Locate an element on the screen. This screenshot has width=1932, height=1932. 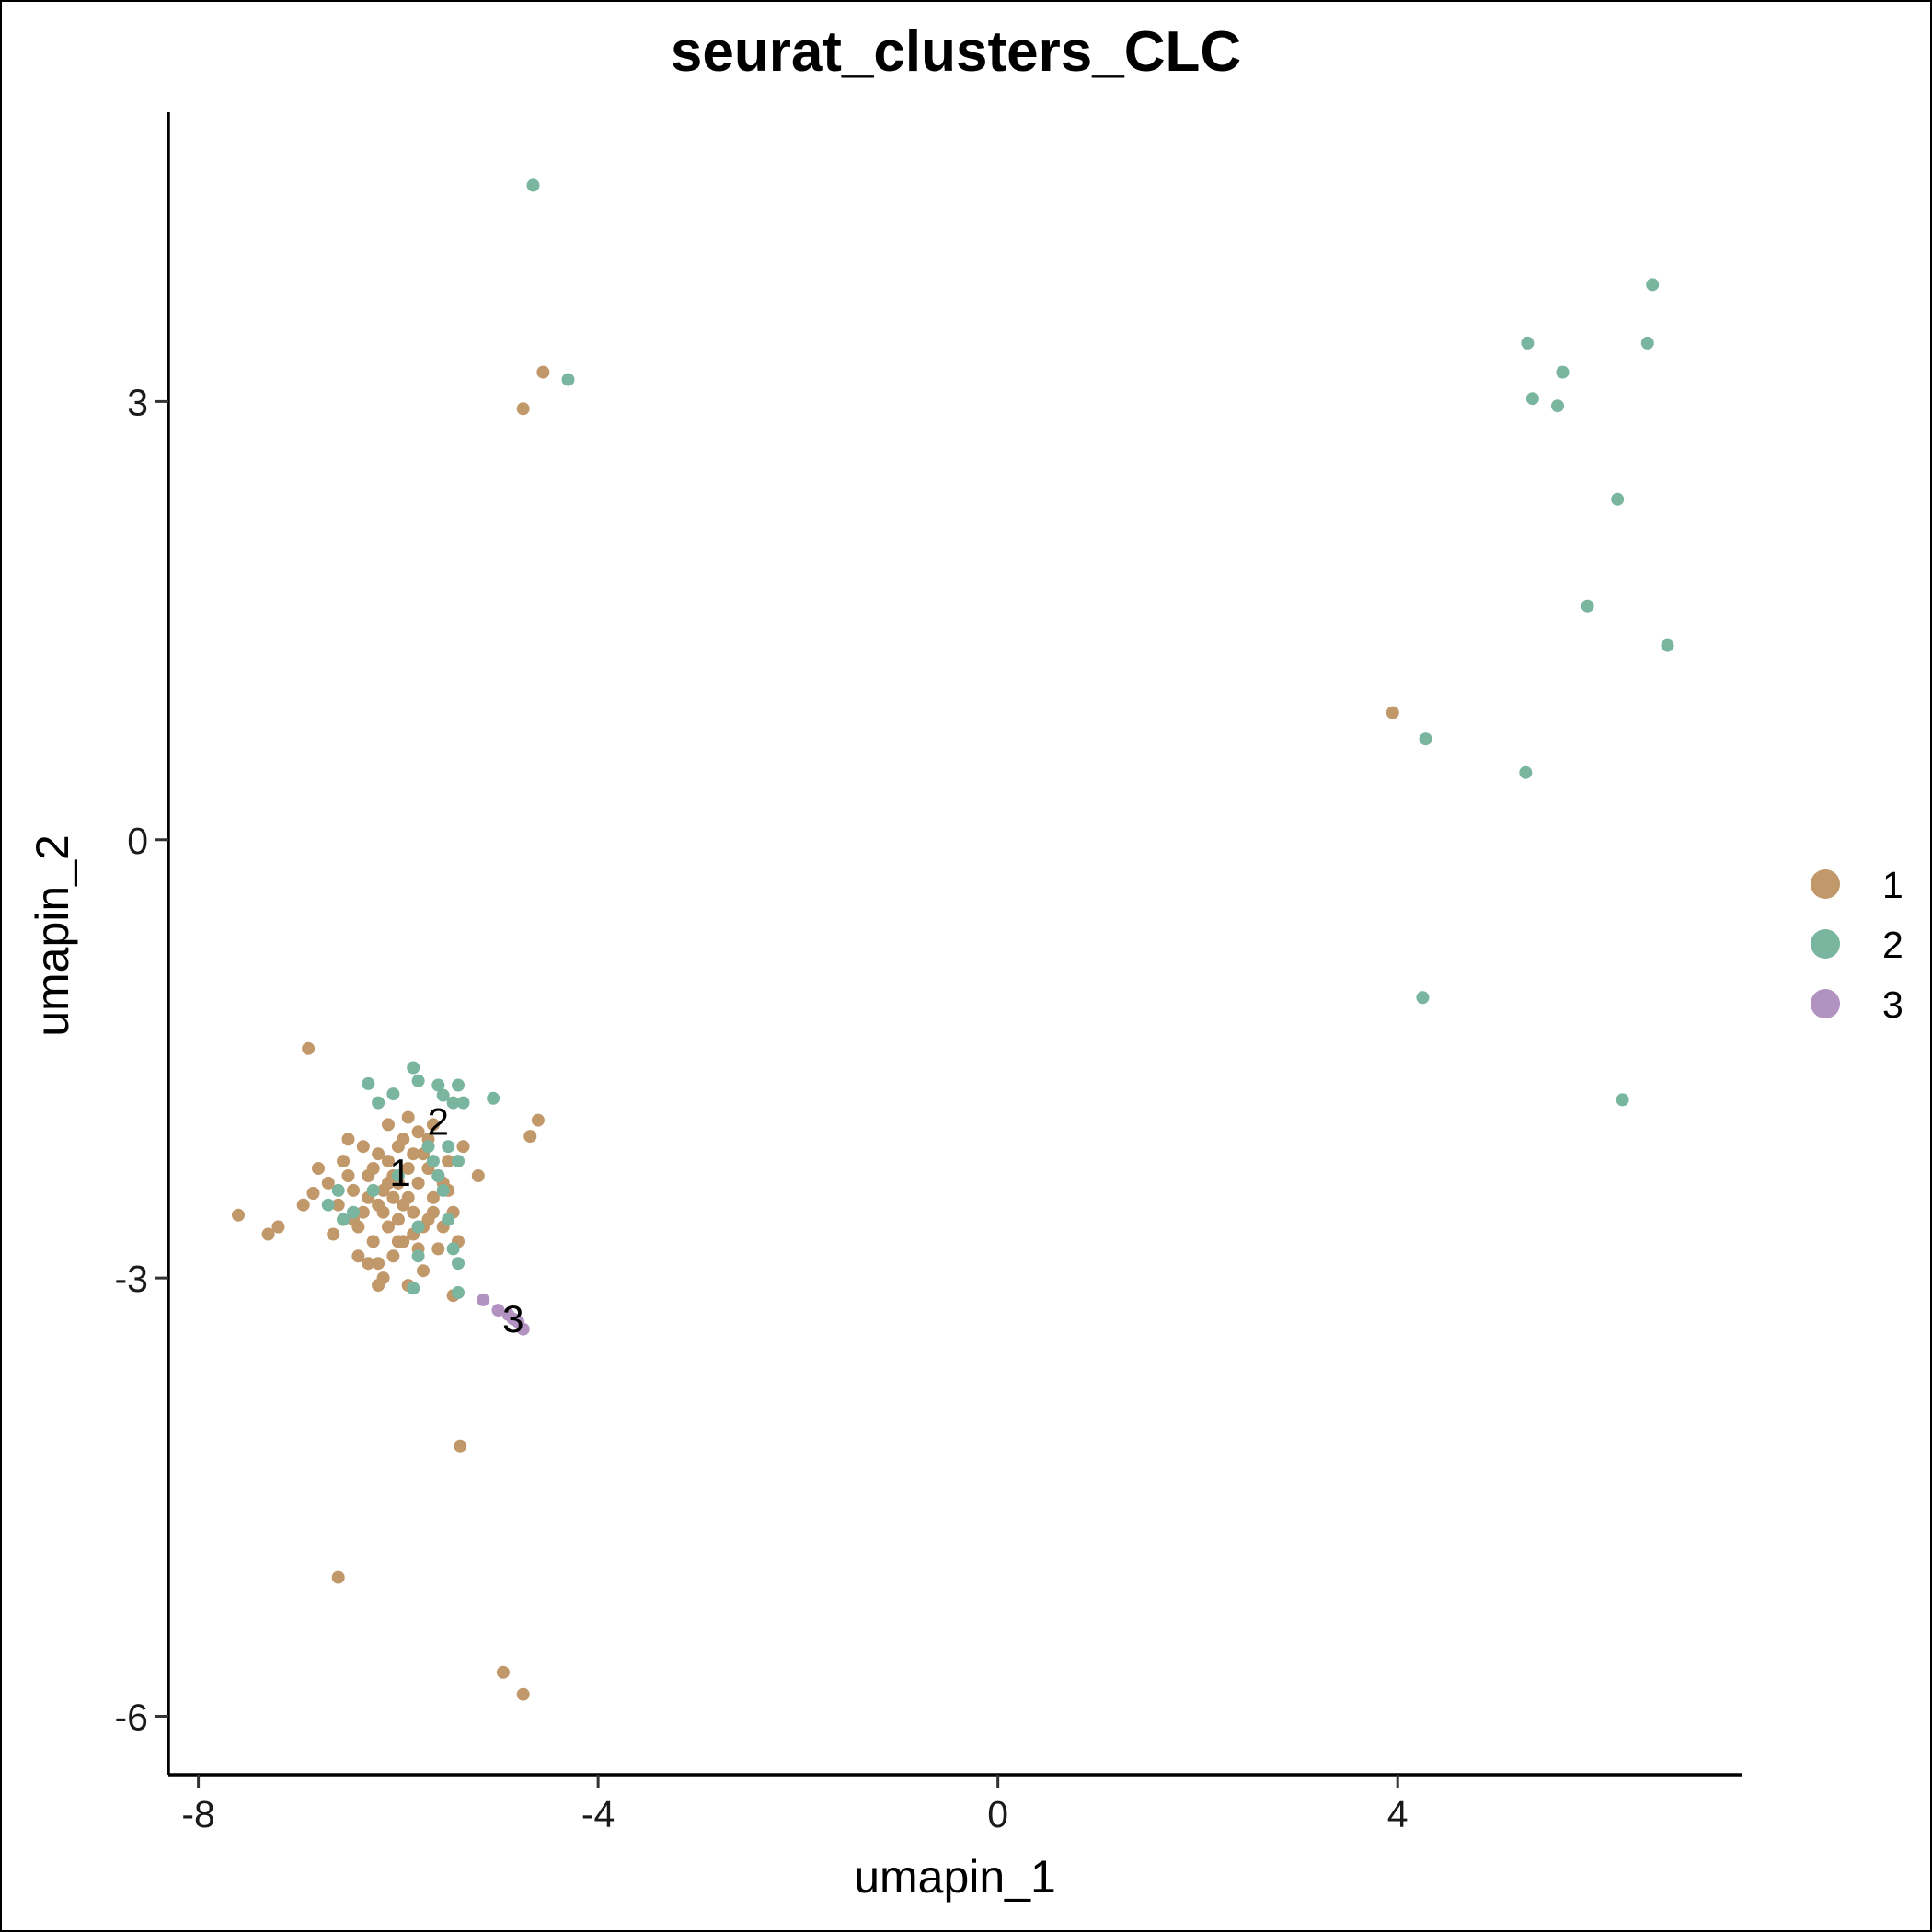
x-axis-ticks: -8 -4 0 4 is located at coordinates (795, 1805).